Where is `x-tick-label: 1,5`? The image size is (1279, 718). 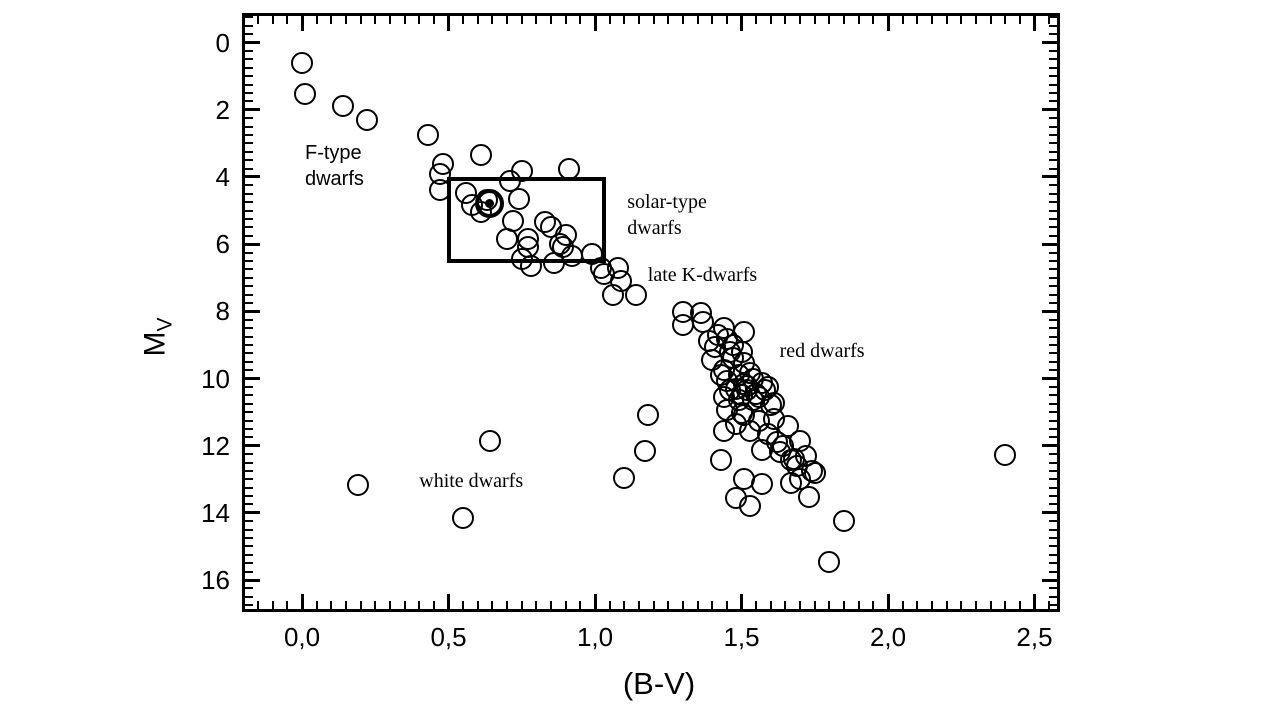 x-tick-label: 1,5 is located at coordinates (741, 637).